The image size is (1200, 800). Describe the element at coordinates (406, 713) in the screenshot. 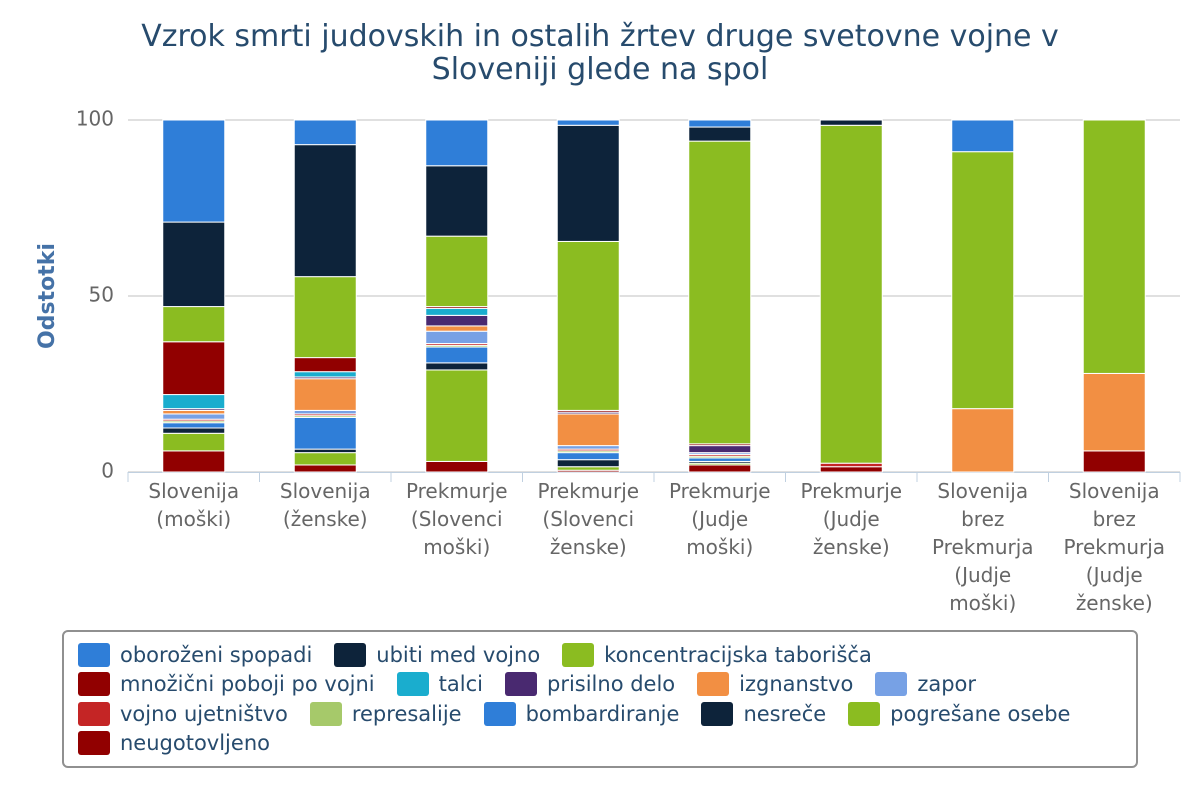

I see `legend-label: represalije` at that location.